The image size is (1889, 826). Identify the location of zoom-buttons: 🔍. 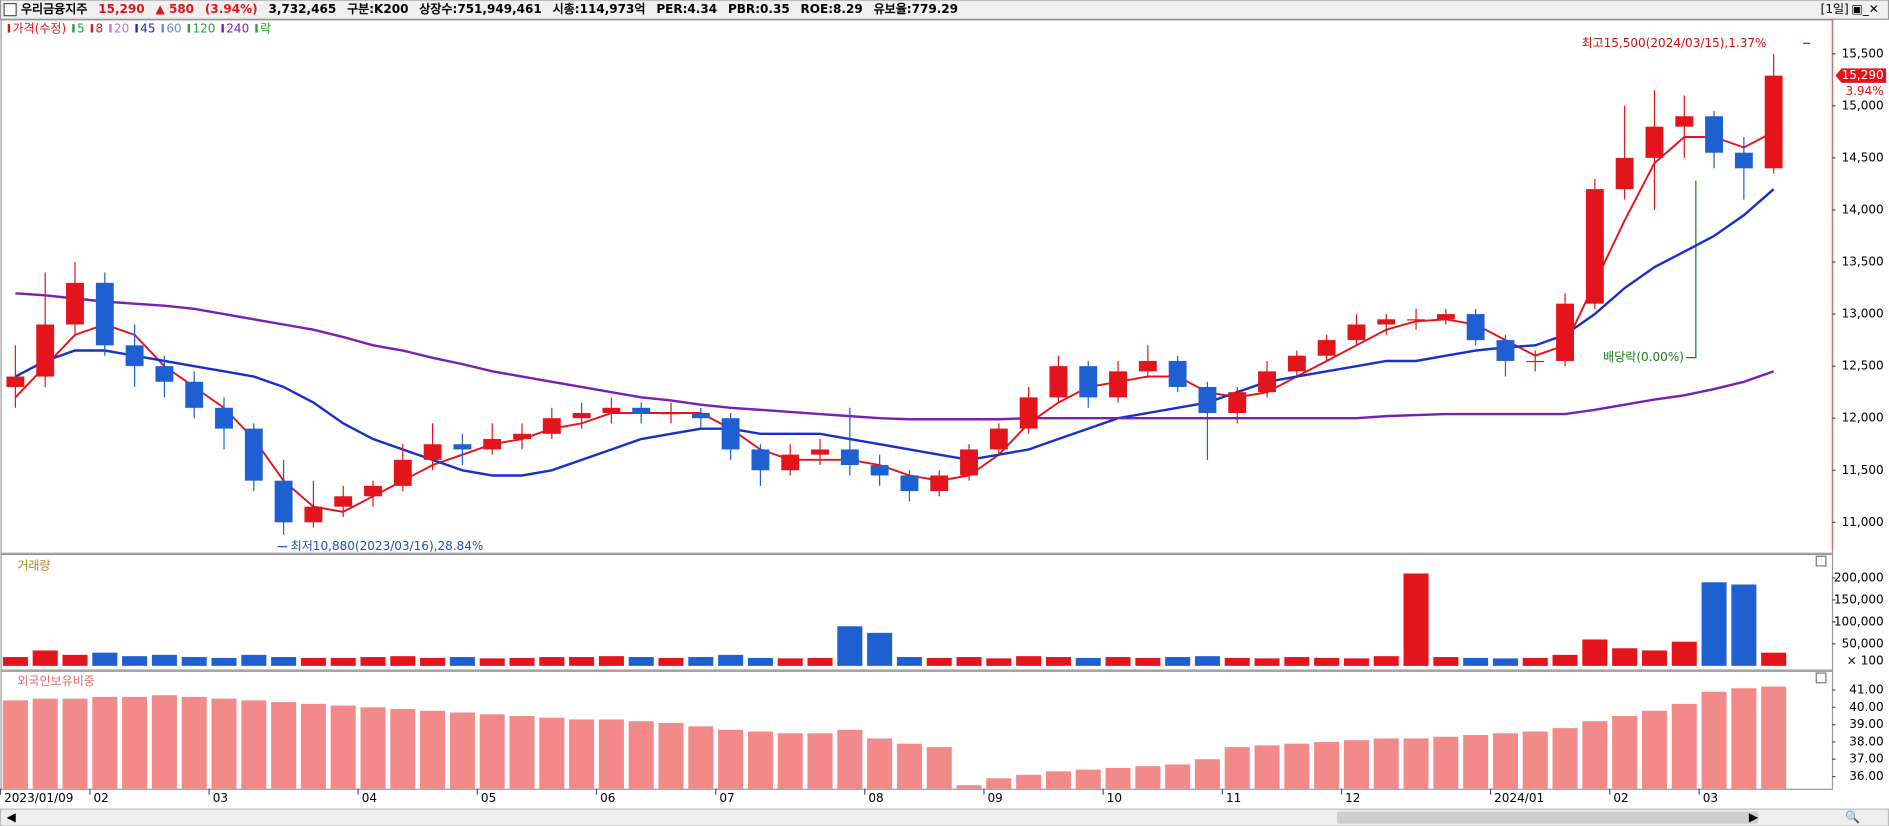
(1852, 816).